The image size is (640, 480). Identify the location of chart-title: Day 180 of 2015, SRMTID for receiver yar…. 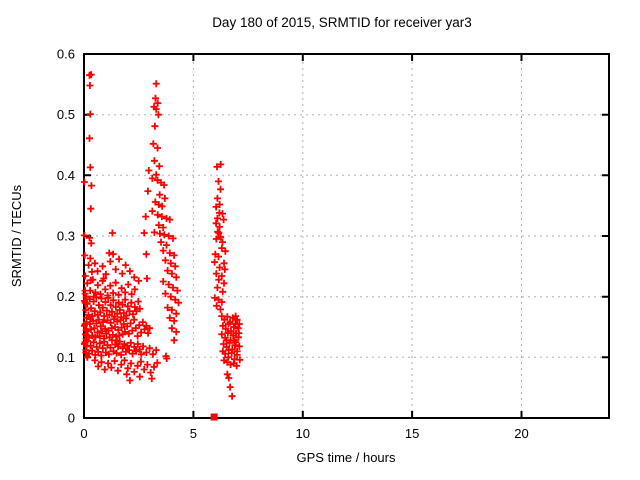
(342, 22).